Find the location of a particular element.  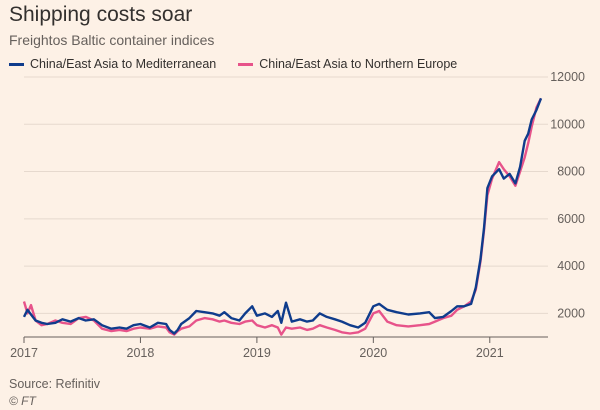

ft-copyright: © FT is located at coordinates (22, 401).